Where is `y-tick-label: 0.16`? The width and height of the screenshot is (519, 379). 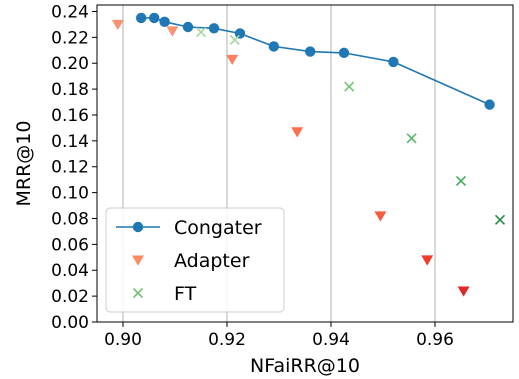
y-tick-label: 0.16 is located at coordinates (70, 116).